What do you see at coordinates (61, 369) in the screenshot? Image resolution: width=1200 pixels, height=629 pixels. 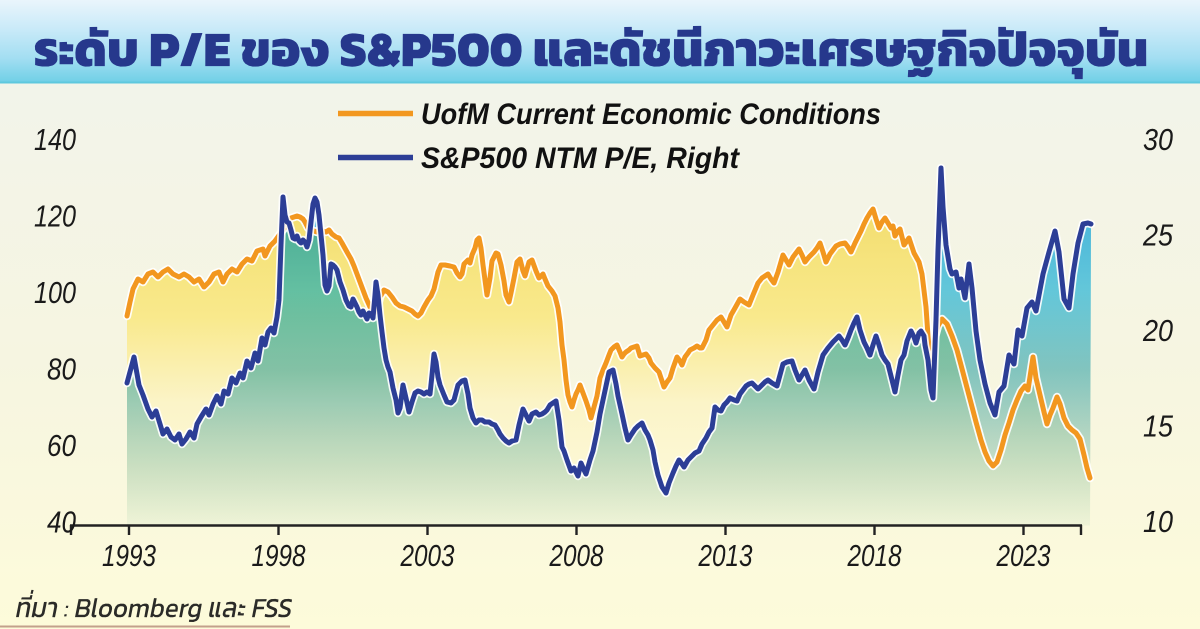 I see `svg-text: 80` at bounding box center [61, 369].